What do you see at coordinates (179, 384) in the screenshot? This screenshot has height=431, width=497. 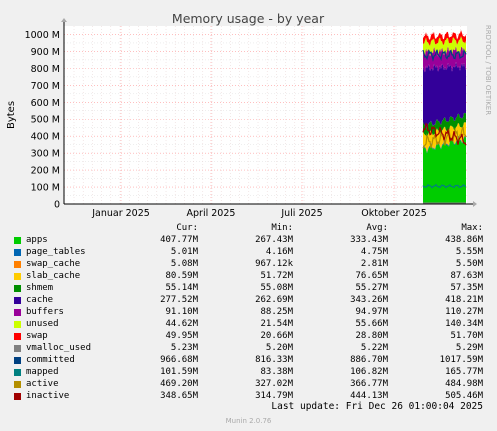 I see `legend-cur: 469.20M` at bounding box center [179, 384].